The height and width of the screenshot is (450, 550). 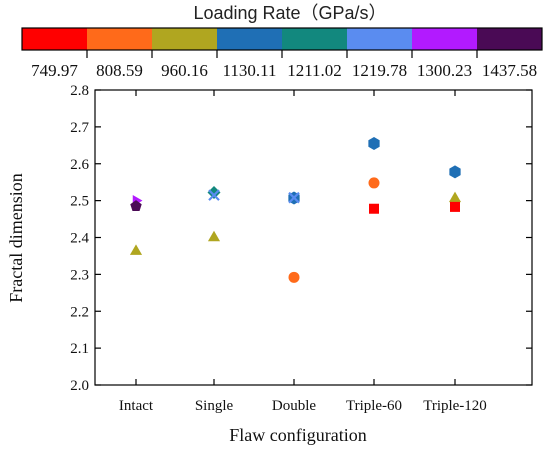 What do you see at coordinates (79, 91) in the screenshot?
I see `y-tick-label: 2.8` at bounding box center [79, 91].